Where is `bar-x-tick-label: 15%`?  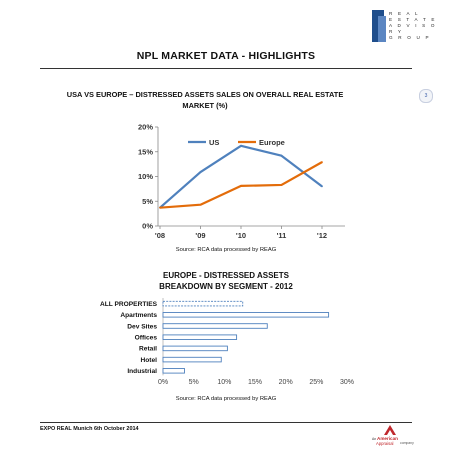 bar-x-tick-label: 15% is located at coordinates (255, 382).